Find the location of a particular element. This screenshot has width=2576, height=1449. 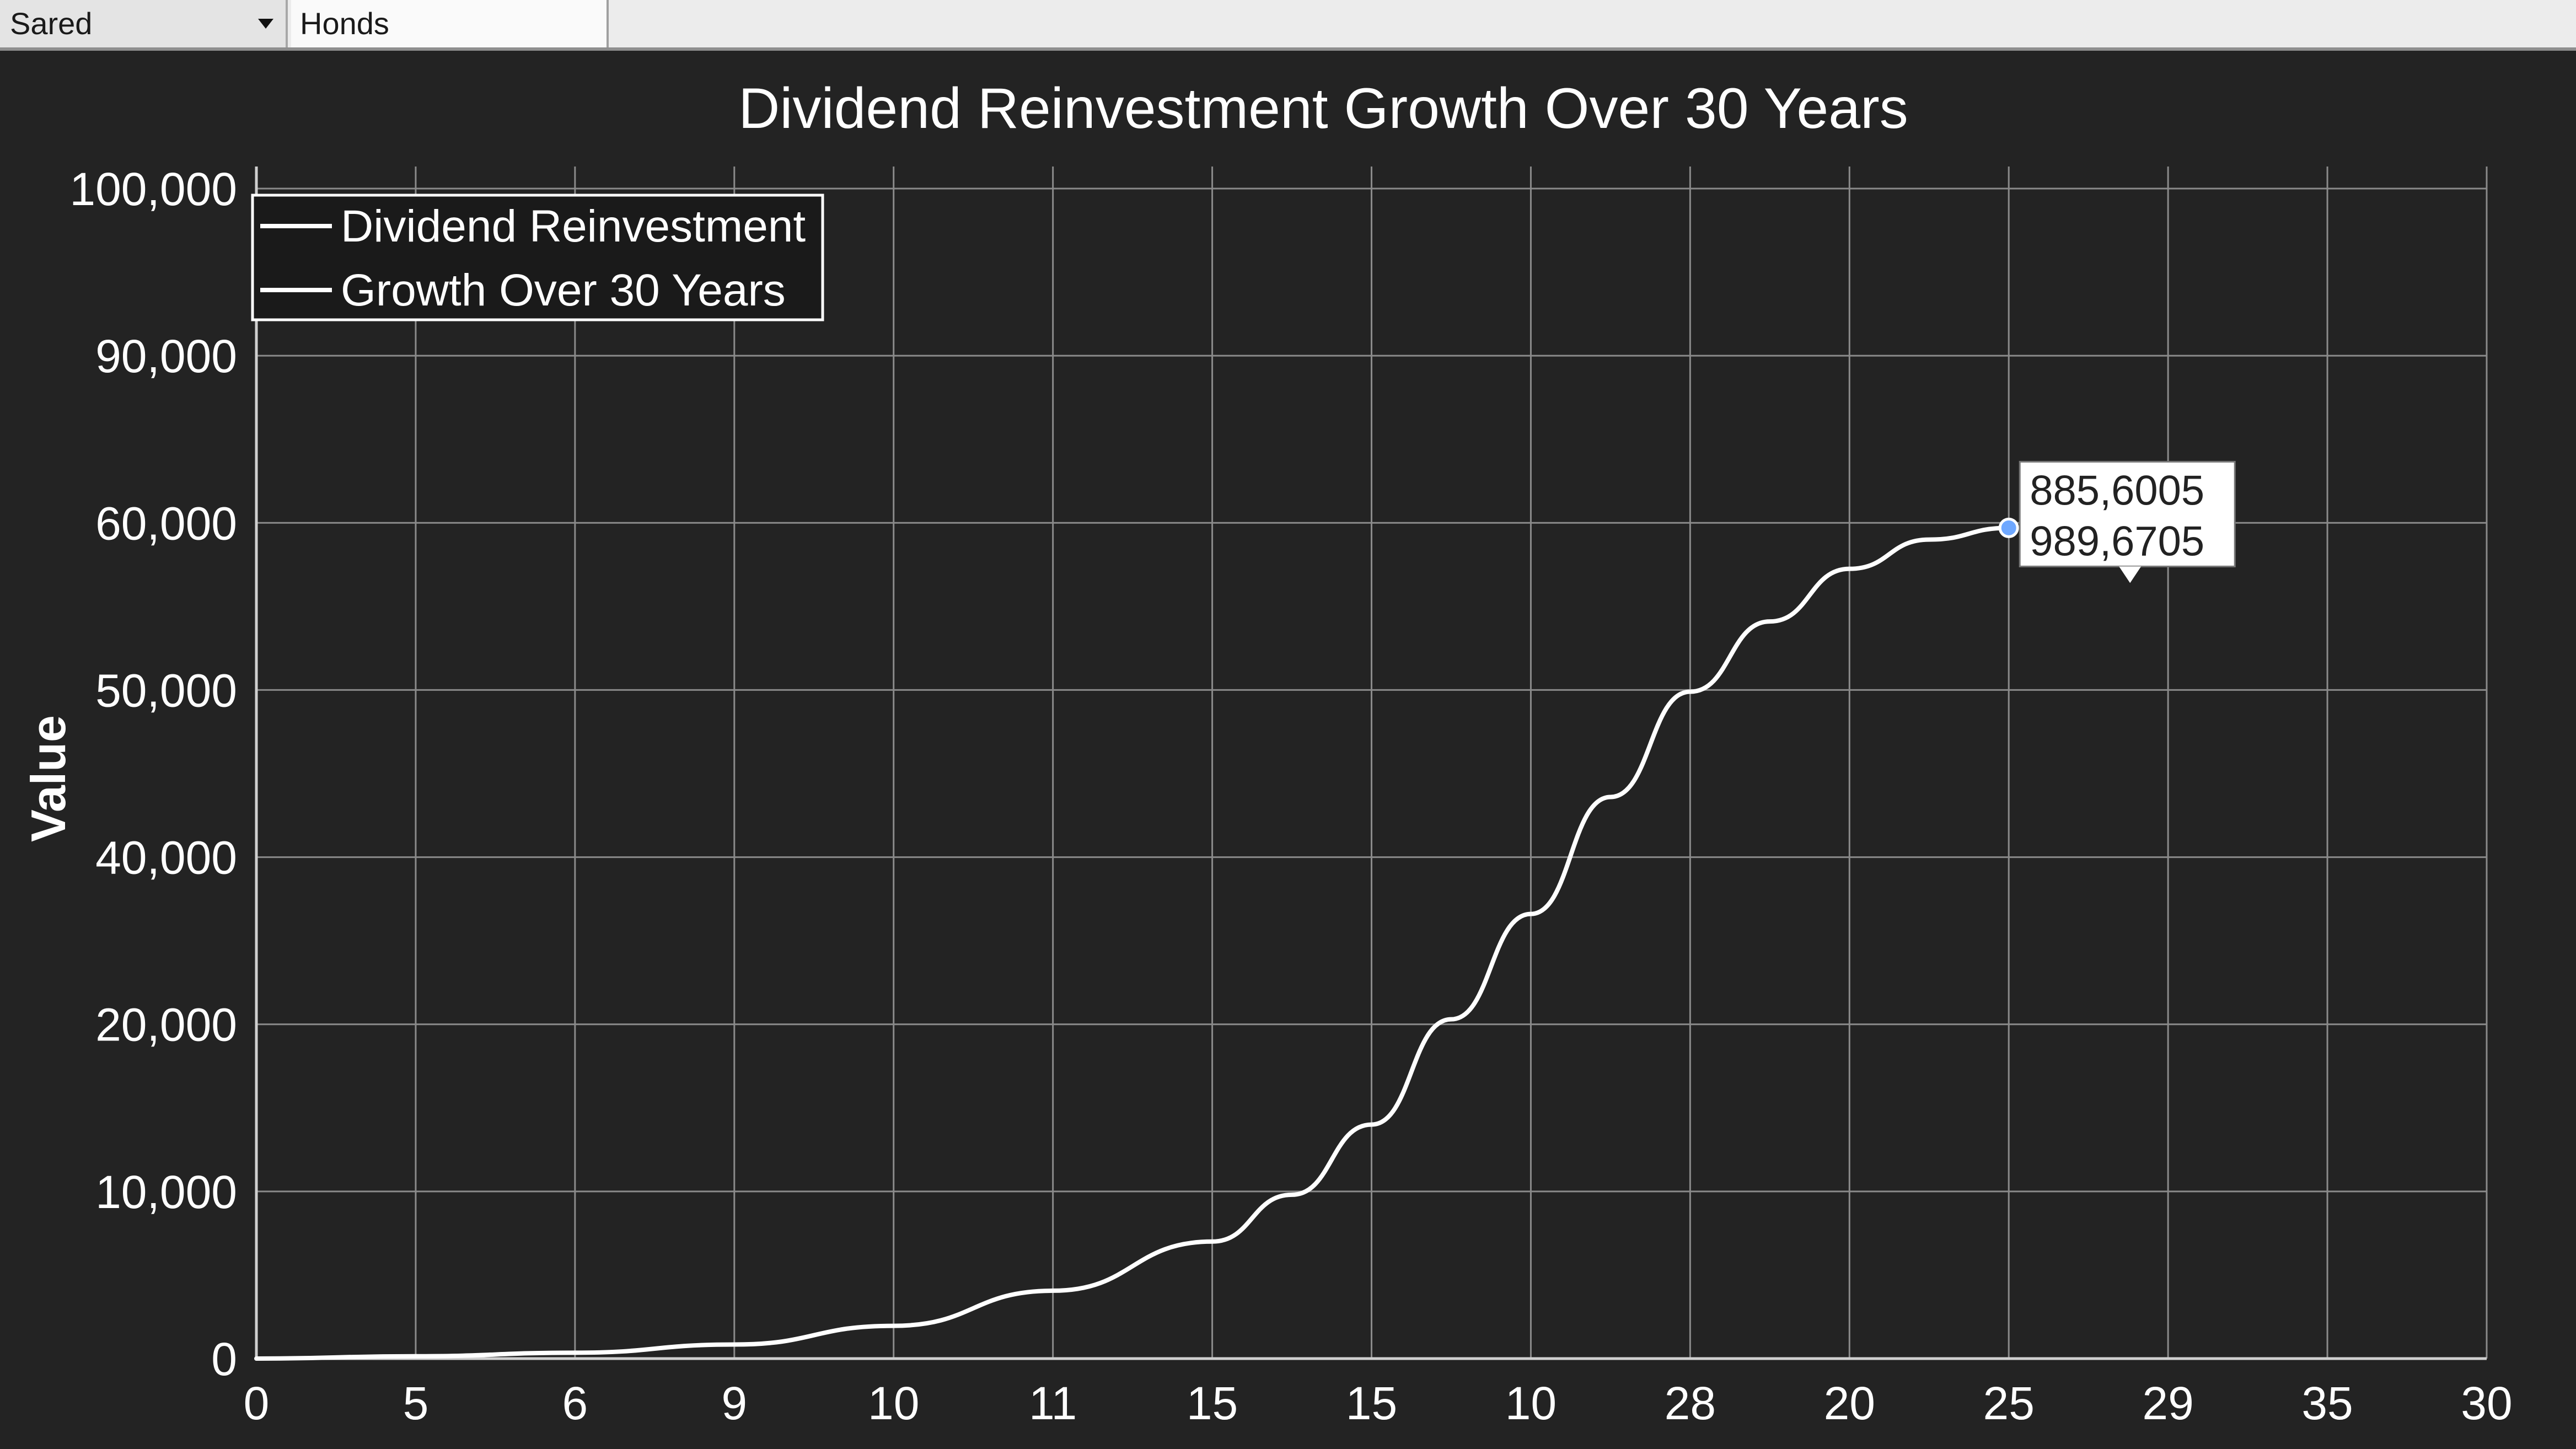

x-tick-label: 28 is located at coordinates (1690, 1403).